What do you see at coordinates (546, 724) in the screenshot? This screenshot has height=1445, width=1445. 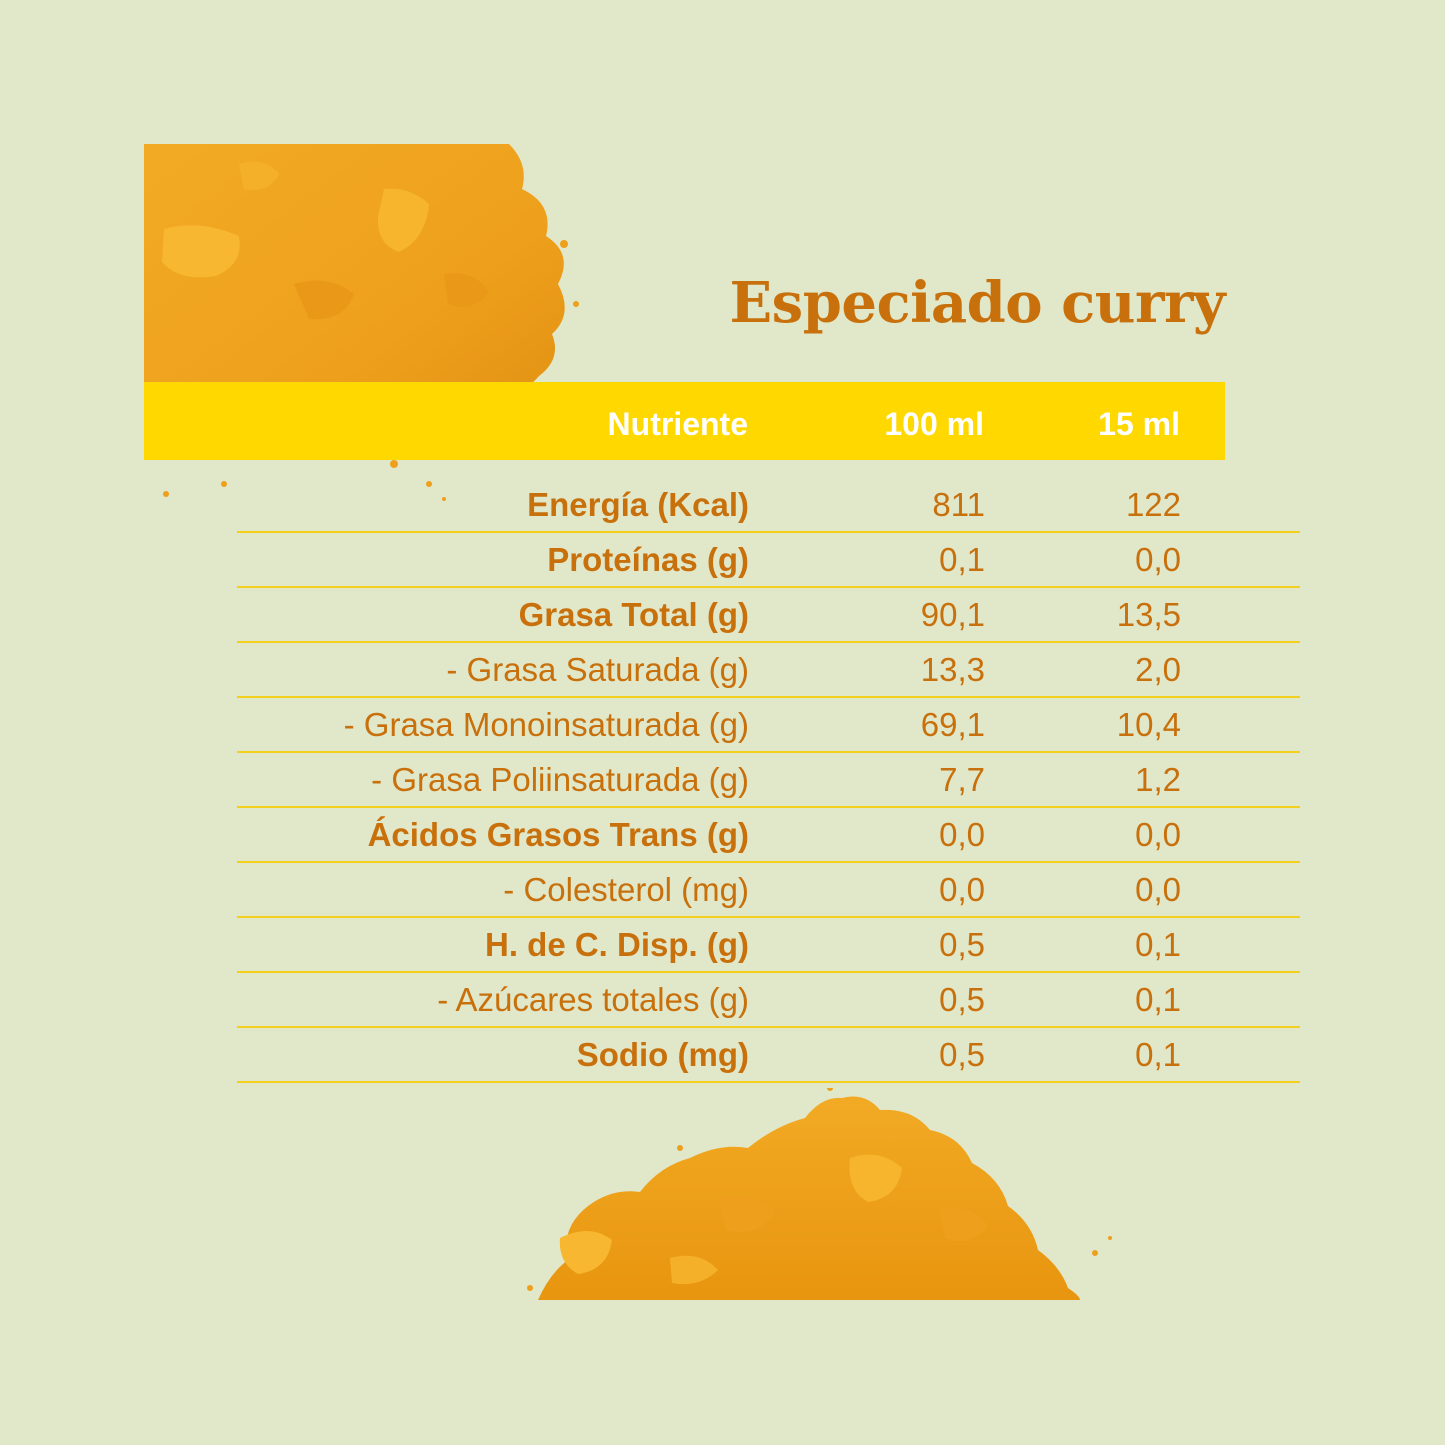 I see `row-label: - Grasa Monoinsaturada (g)` at bounding box center [546, 724].